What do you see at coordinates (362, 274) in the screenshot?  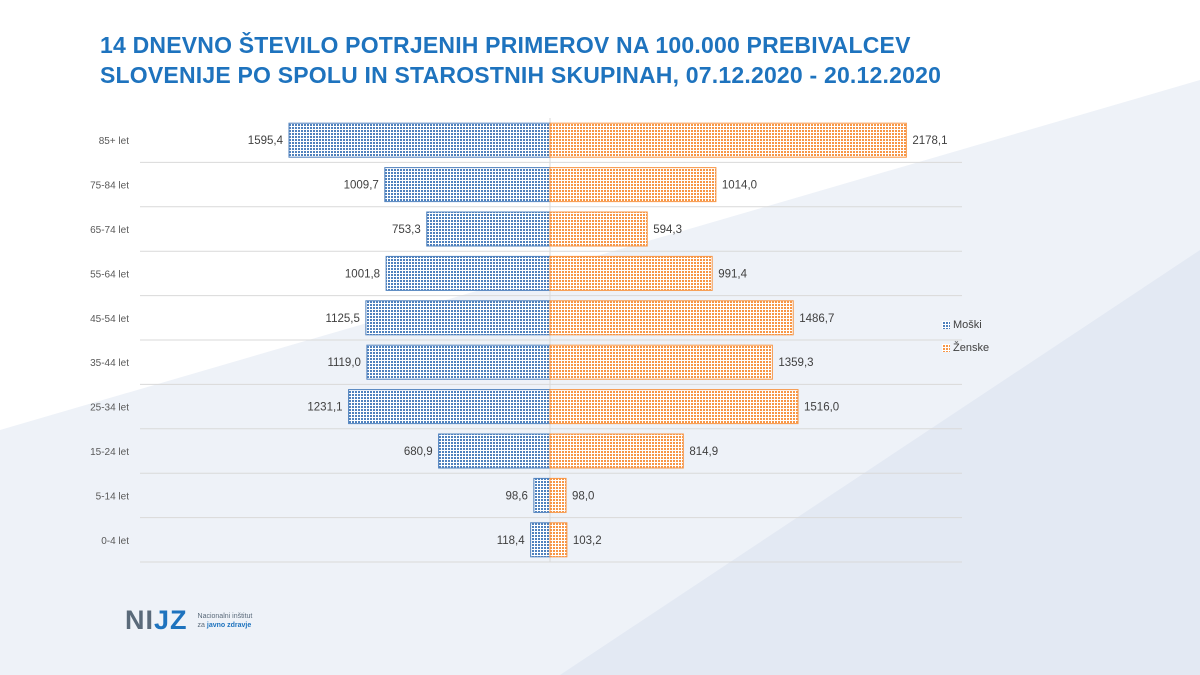 I see `data-label-male: 1001,8` at bounding box center [362, 274].